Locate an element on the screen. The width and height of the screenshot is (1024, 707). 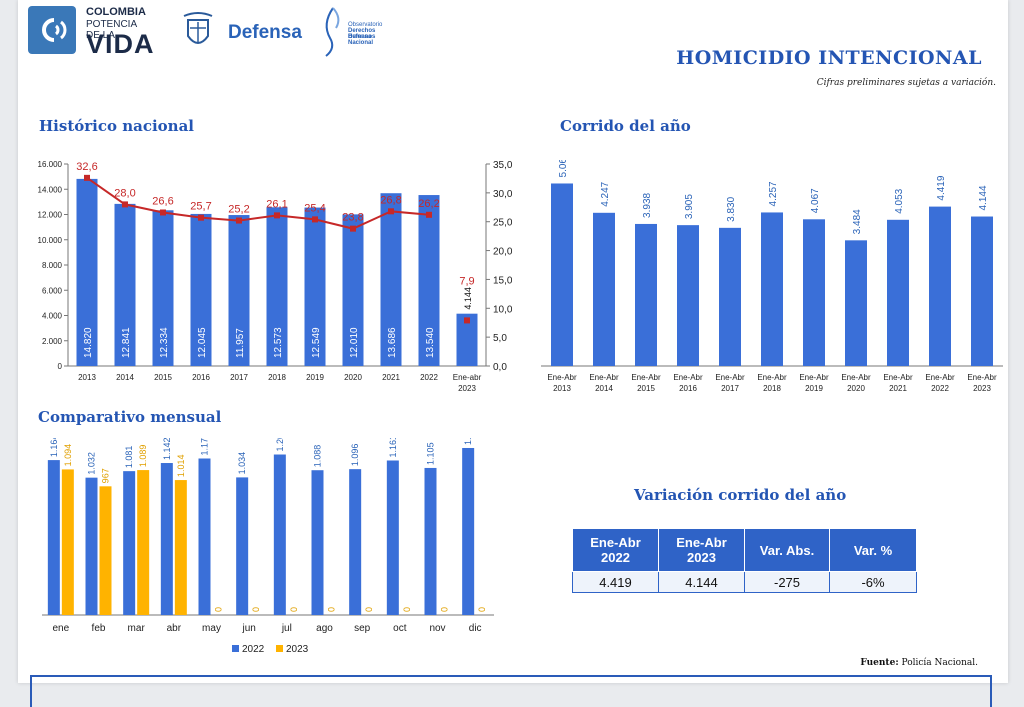
observatorio-line3: Defensa Nacional is located at coordinates (361, 40).